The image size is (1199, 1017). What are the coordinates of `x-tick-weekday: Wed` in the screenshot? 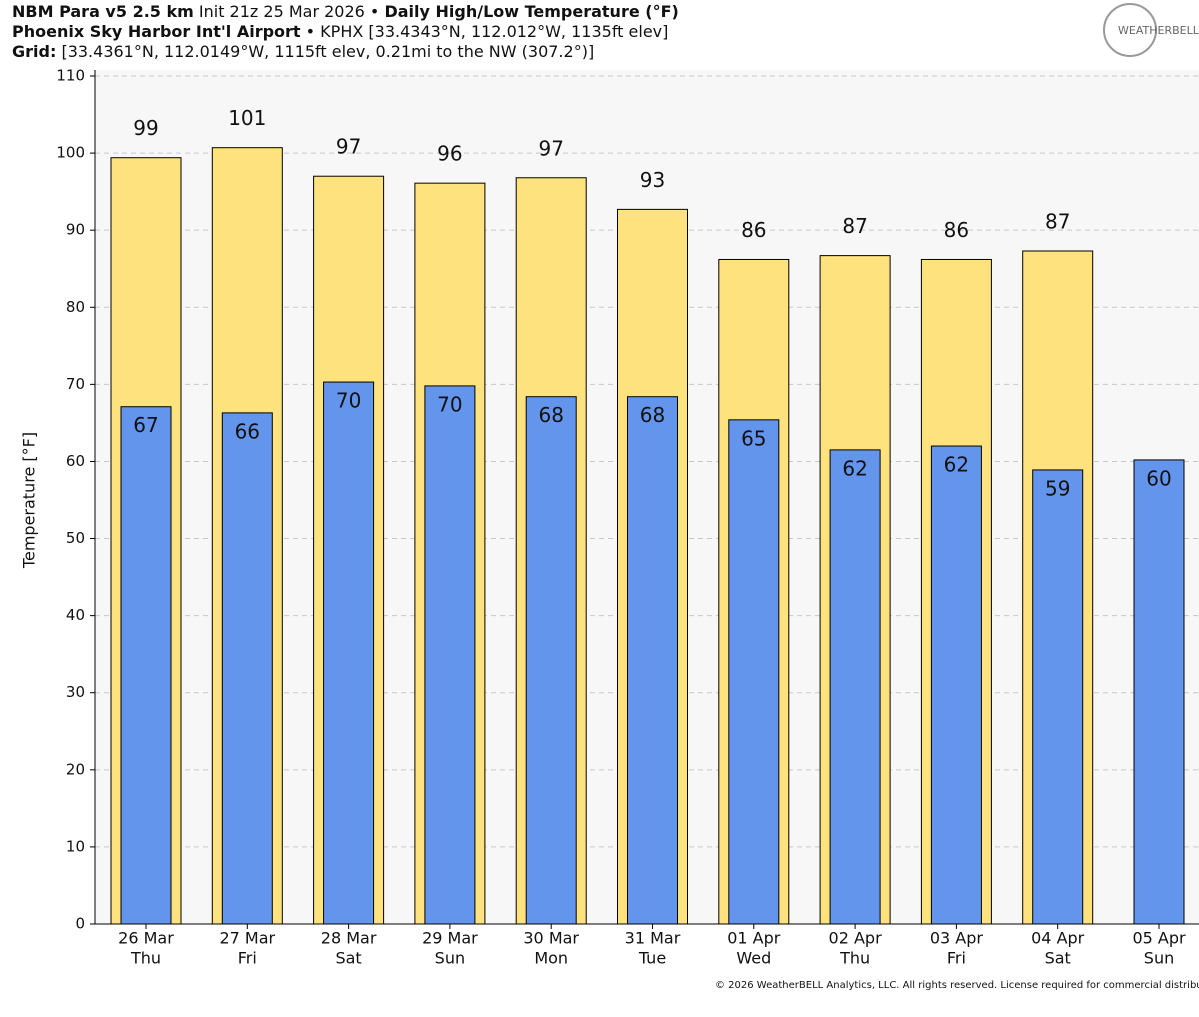 It's located at (753, 958).